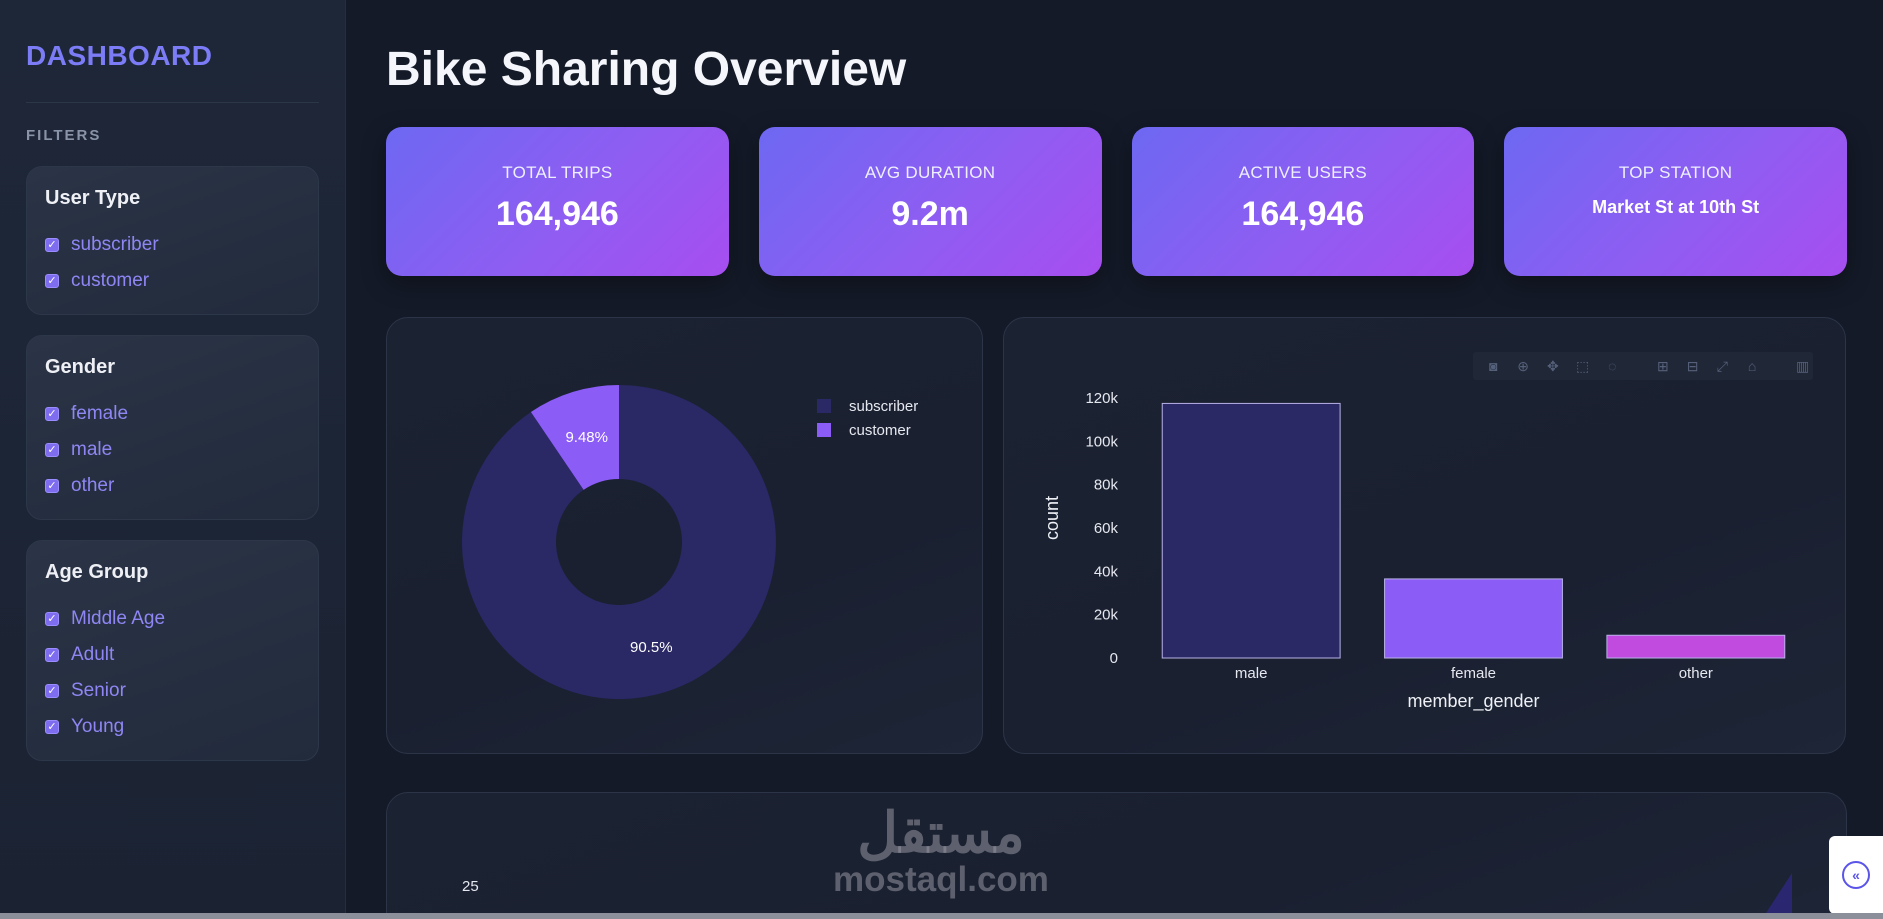 This screenshot has height=919, width=1883. Describe the element at coordinates (930, 172) in the screenshot. I see `kpi-label: AVG DURATION` at that location.